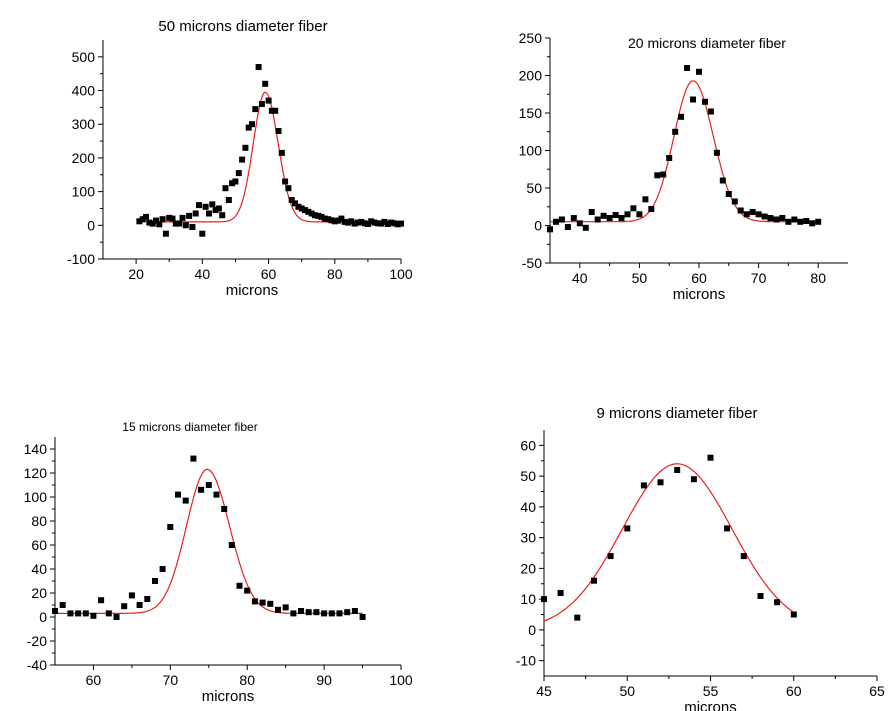 The height and width of the screenshot is (711, 890). Describe the element at coordinates (39, 521) in the screenshot. I see `y-tick-label: 80` at that location.